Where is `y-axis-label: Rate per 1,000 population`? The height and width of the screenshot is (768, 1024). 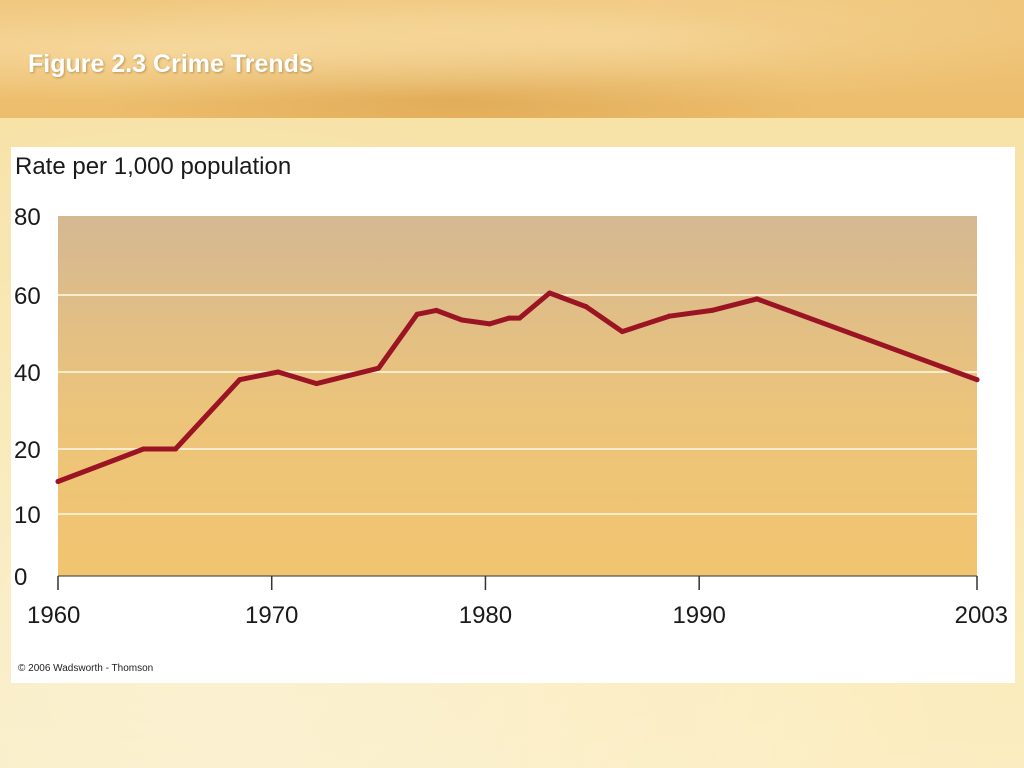 y-axis-label: Rate per 1,000 population is located at coordinates (153, 166).